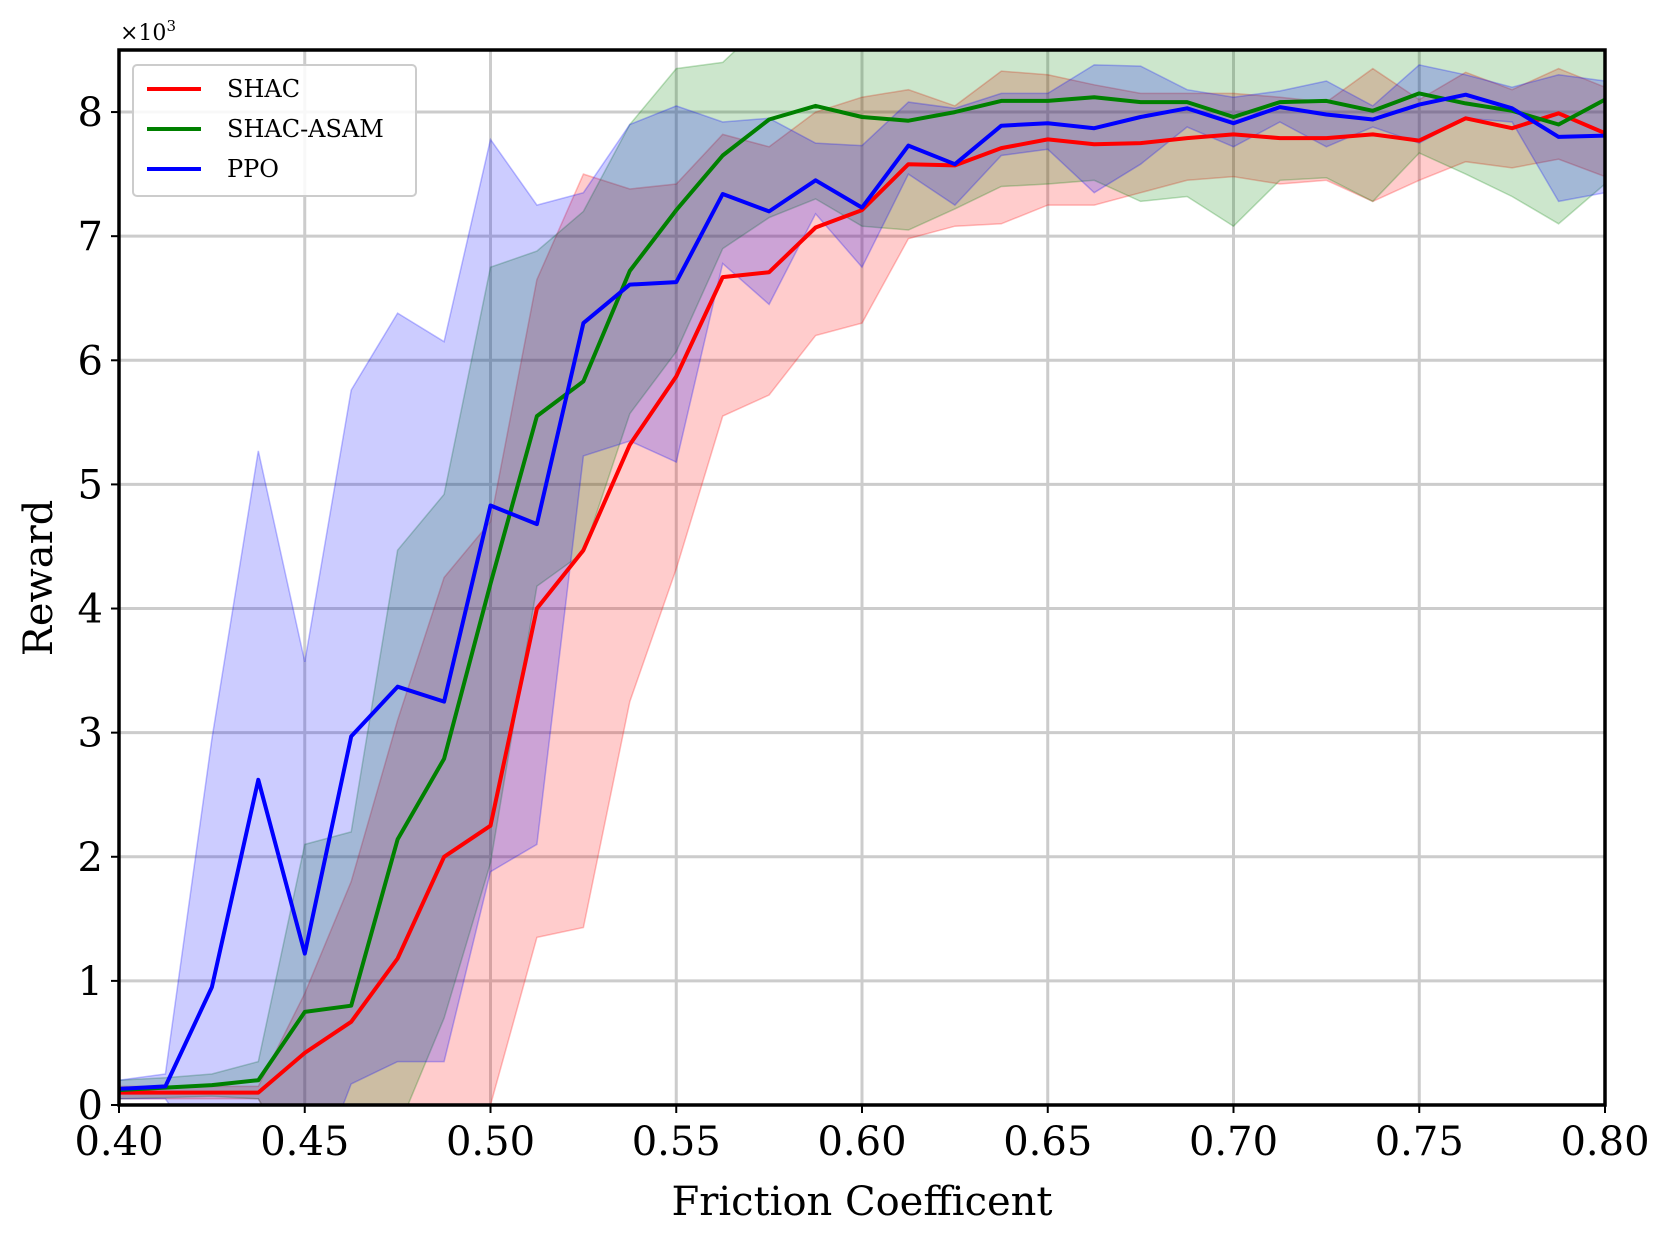 The image size is (1660, 1240). What do you see at coordinates (305, 129) in the screenshot?
I see `legend-label-shac-asam: SHAC-ASAM` at bounding box center [305, 129].